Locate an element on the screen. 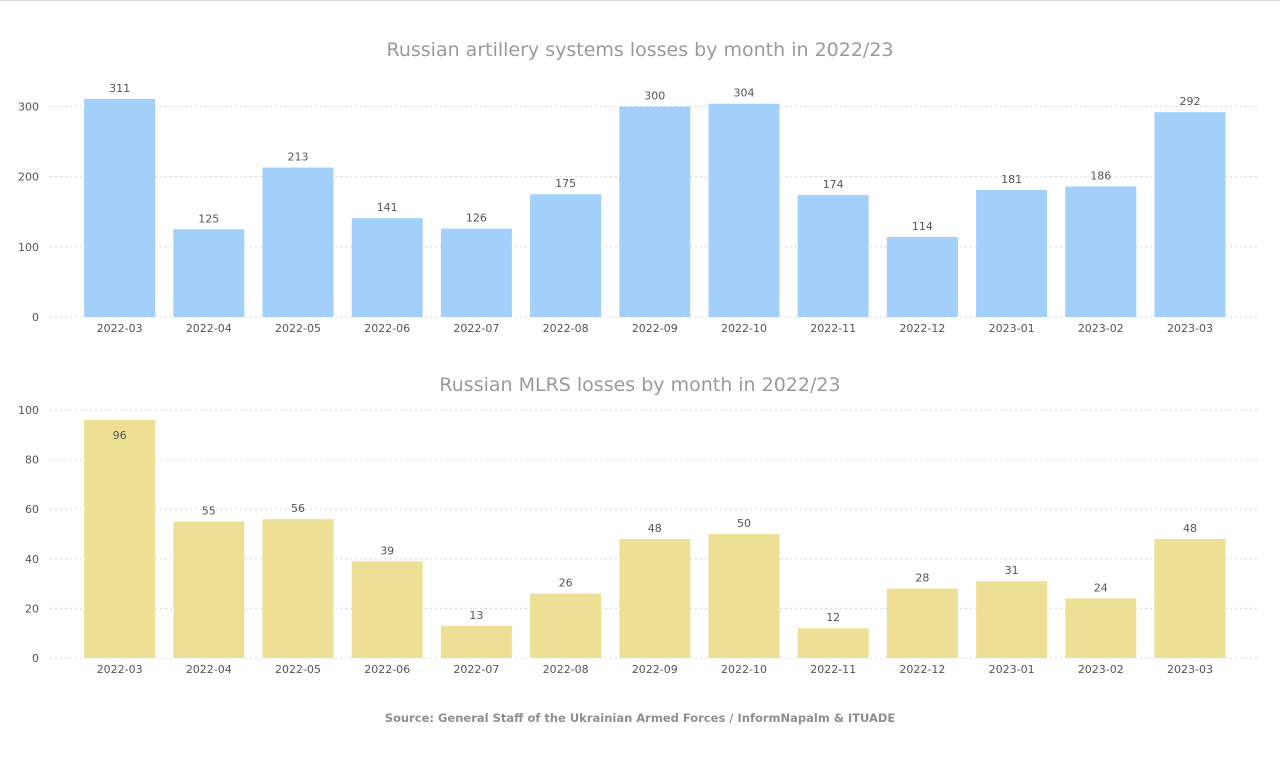  artillery-data-label: 174 is located at coordinates (833, 184).